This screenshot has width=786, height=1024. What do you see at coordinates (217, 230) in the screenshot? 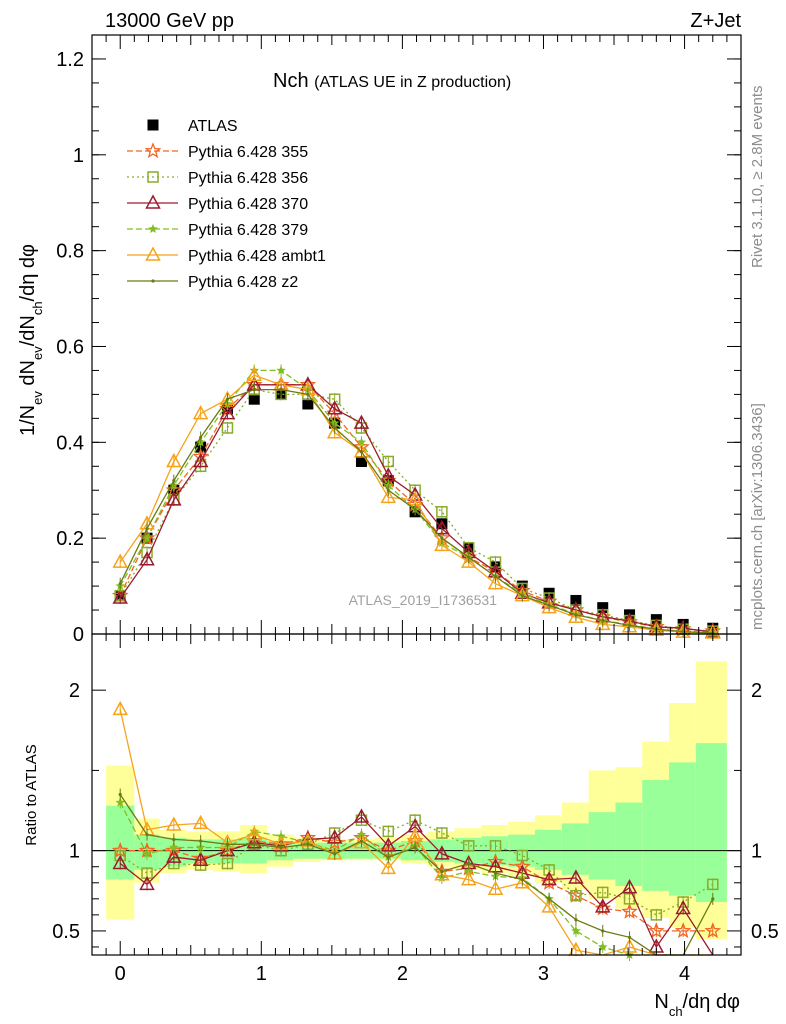
I see `legend-item-p379: Pythia 6.428 379` at bounding box center [217, 230].